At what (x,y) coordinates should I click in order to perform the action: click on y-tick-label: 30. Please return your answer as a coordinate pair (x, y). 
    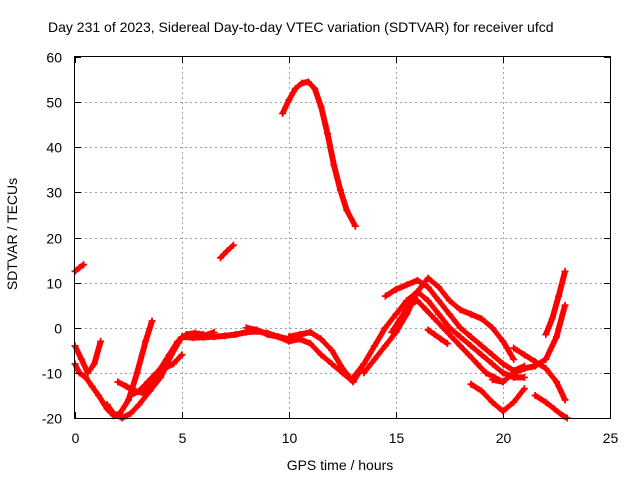
    Looking at the image, I should click on (54, 193).